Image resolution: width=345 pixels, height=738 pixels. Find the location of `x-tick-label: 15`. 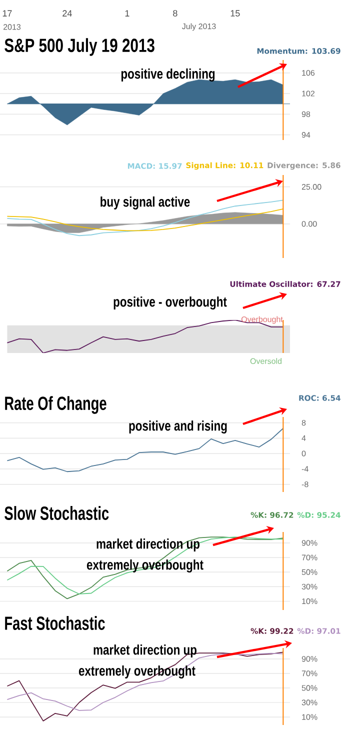

x-tick-label: 15 is located at coordinates (235, 13).